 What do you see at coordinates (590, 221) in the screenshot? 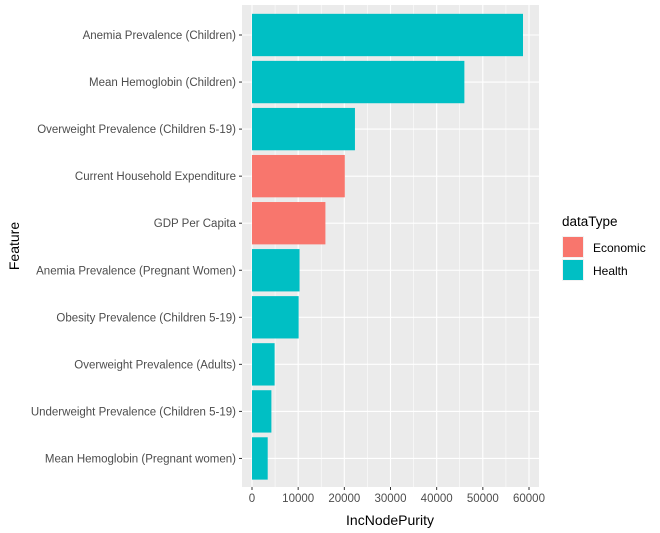
I see `legend-title: dataType` at bounding box center [590, 221].